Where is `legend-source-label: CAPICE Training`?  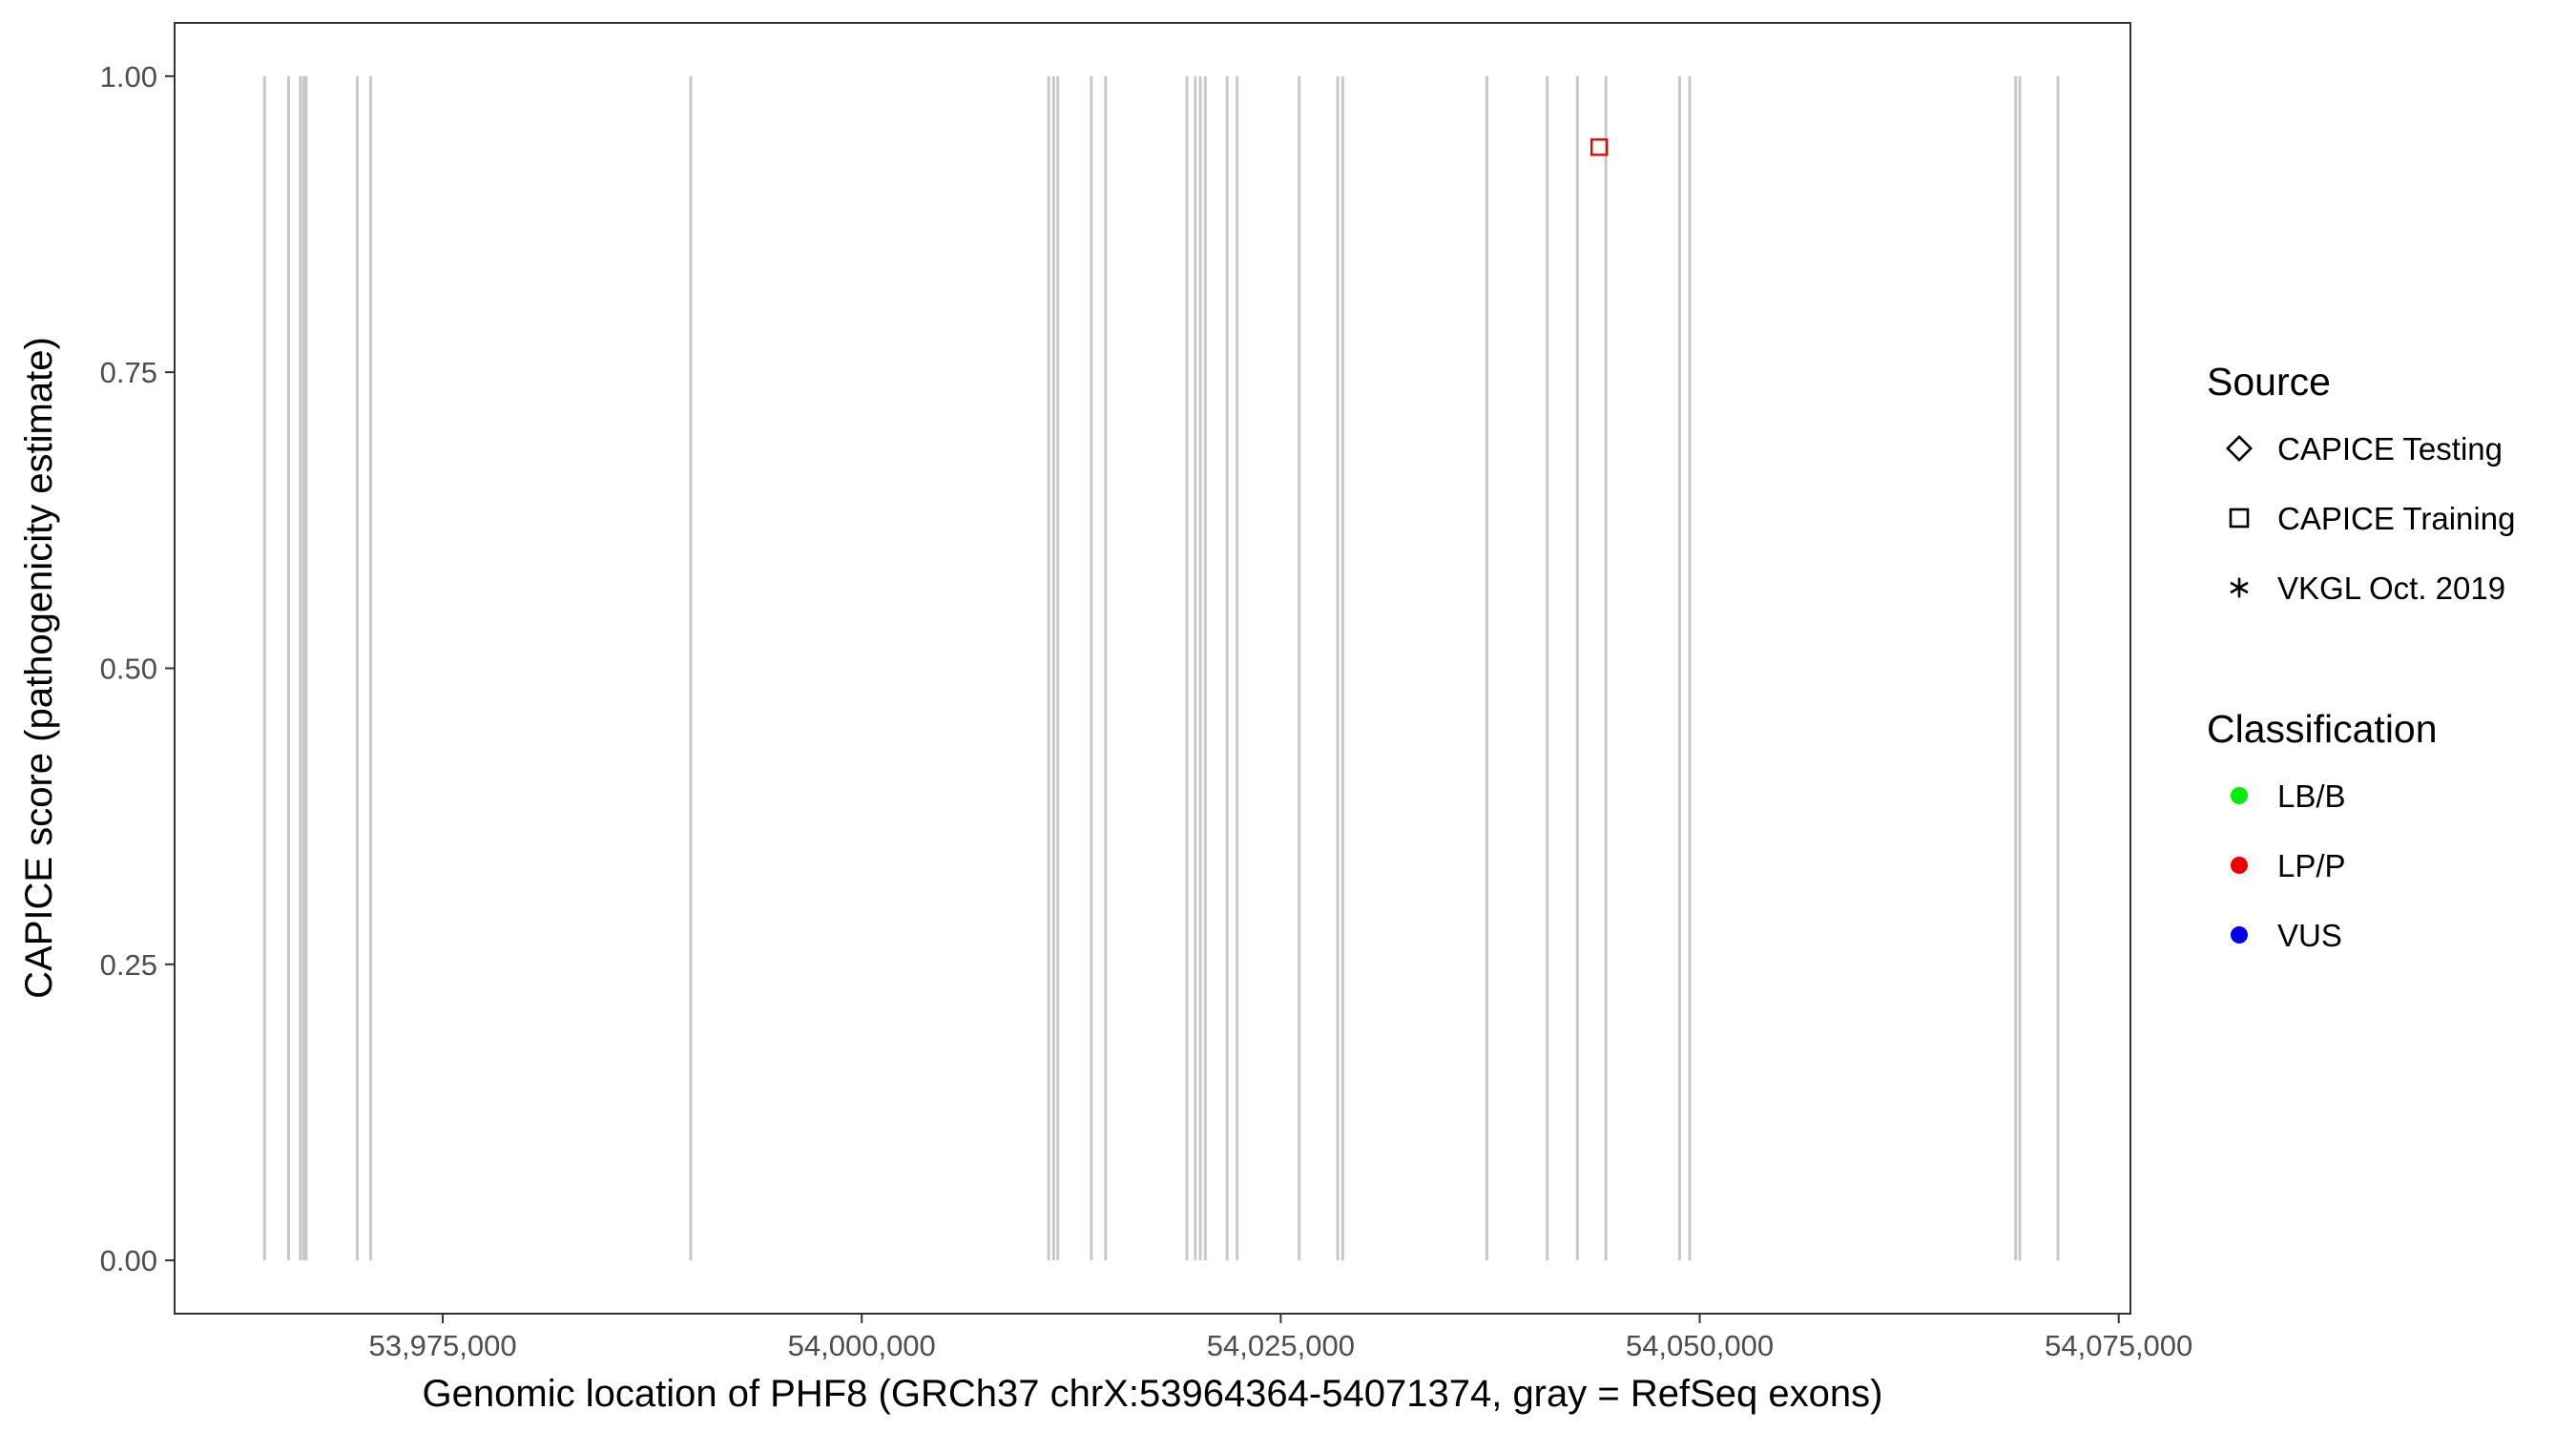
legend-source-label: CAPICE Training is located at coordinates (2396, 518).